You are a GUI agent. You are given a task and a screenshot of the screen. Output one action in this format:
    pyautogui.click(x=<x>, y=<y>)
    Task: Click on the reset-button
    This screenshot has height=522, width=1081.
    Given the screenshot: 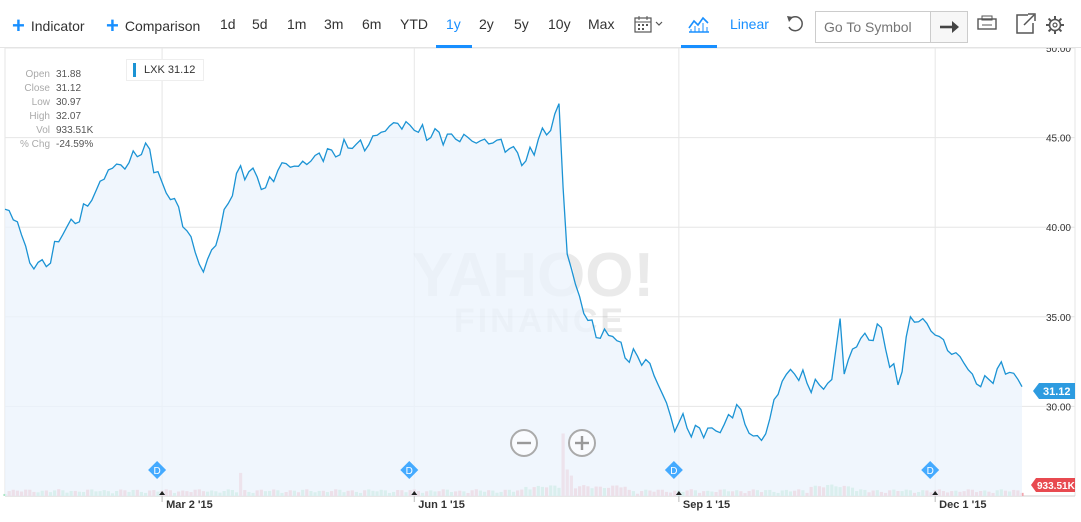 What is the action you would take?
    pyautogui.click(x=795, y=24)
    